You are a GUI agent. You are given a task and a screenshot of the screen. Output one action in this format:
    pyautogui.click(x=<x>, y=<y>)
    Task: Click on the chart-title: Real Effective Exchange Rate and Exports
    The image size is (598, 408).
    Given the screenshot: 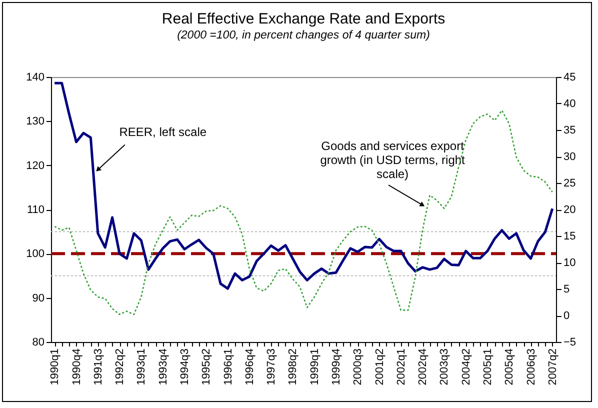 What is the action you would take?
    pyautogui.click(x=304, y=19)
    